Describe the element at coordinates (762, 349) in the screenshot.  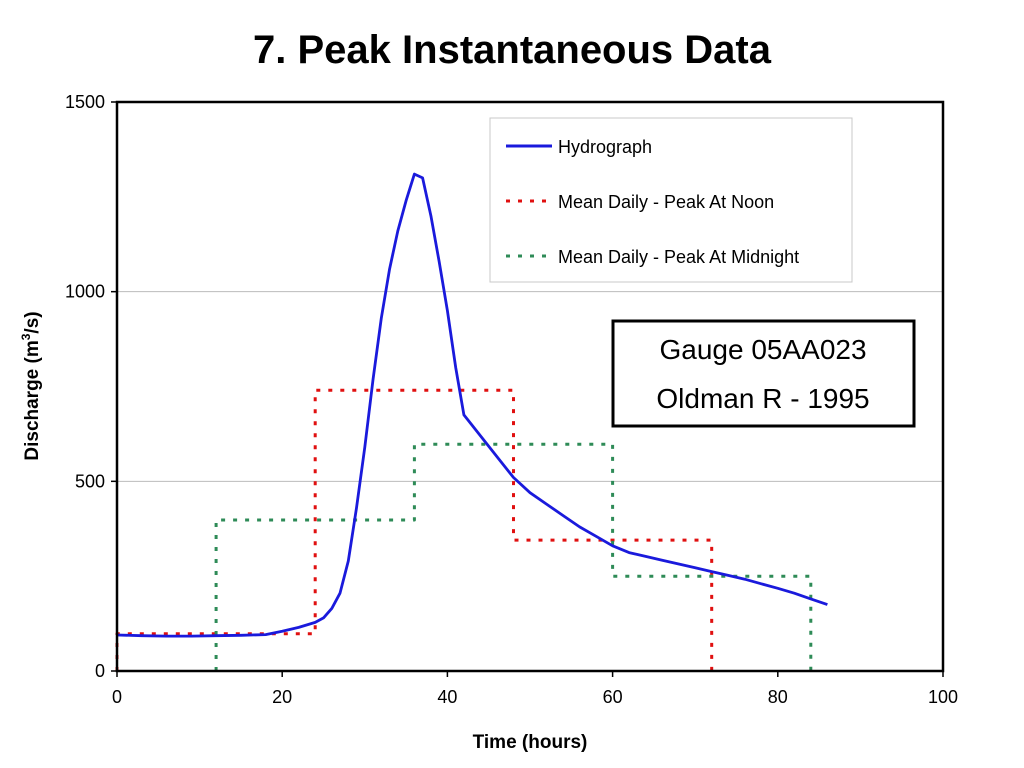
I see `annotation-line-1: Gauge 05AA023` at that location.